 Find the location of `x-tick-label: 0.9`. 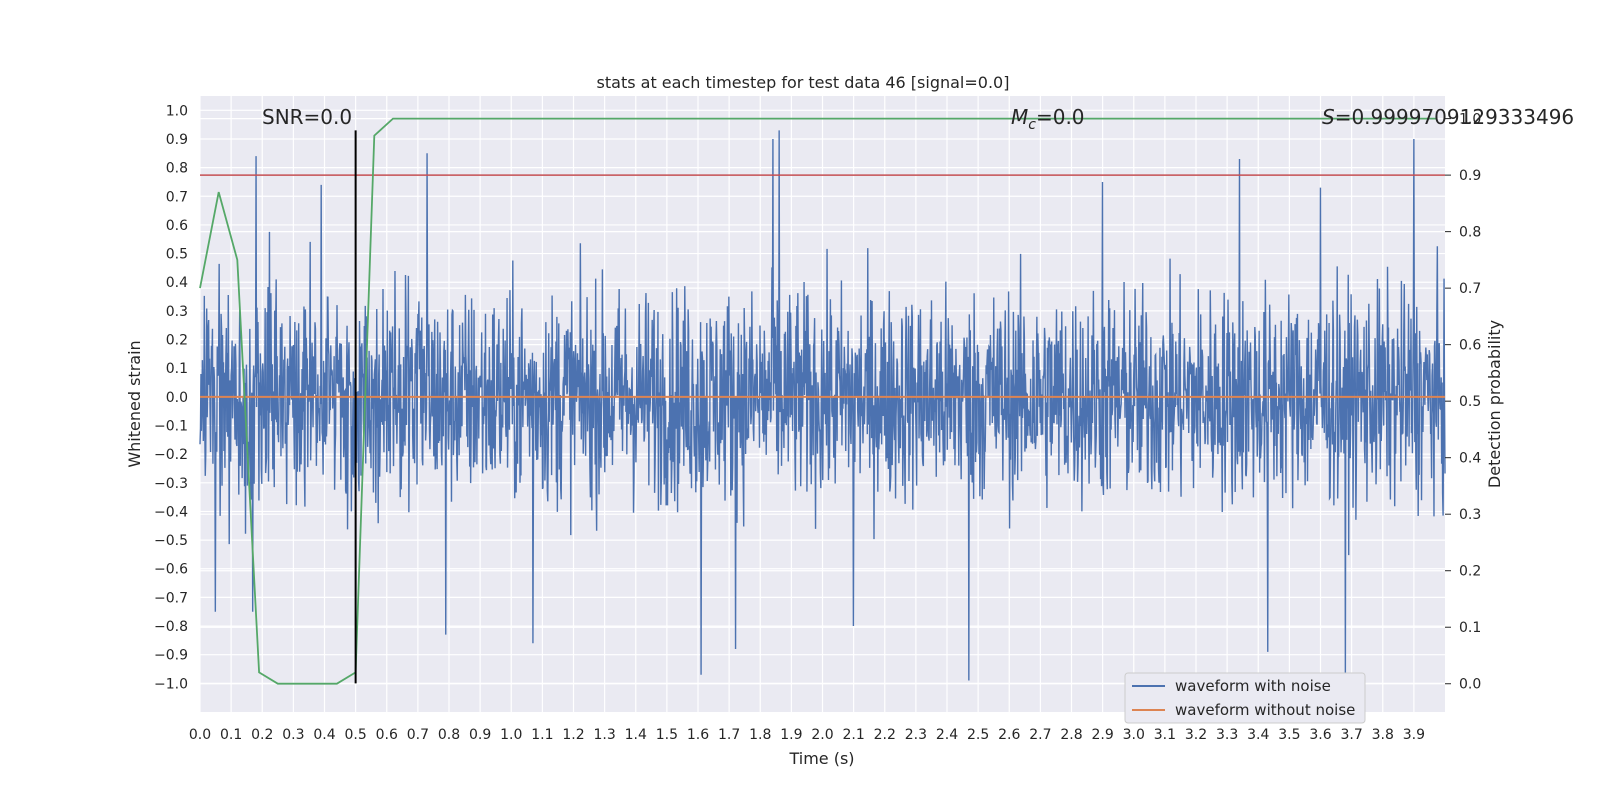

x-tick-label: 0.9 is located at coordinates (480, 735).